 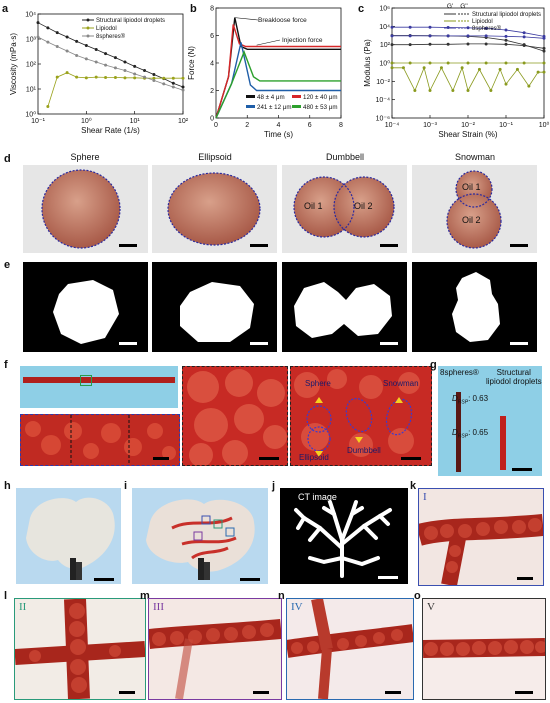 I want to click on label-oil2-dumbbell: Oil 2, so click(x=363, y=206).